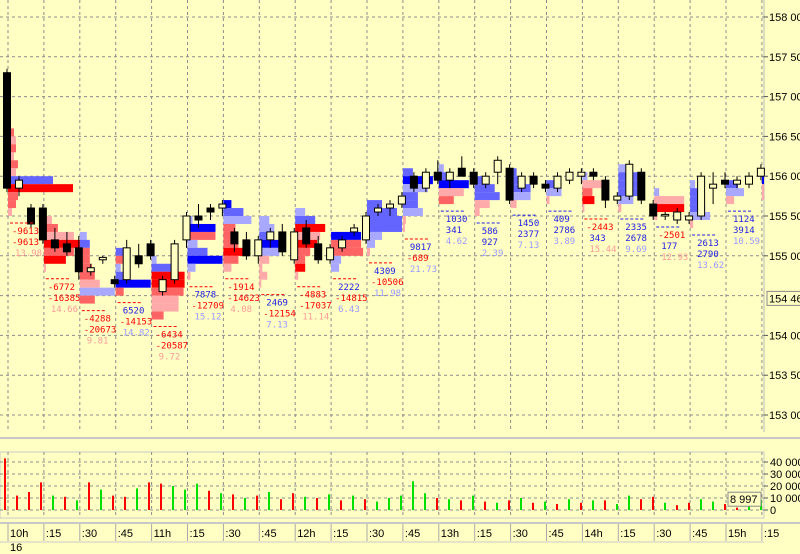  What do you see at coordinates (454, 231) in the screenshot?
I see `profile-stat-label: 341` at bounding box center [454, 231].